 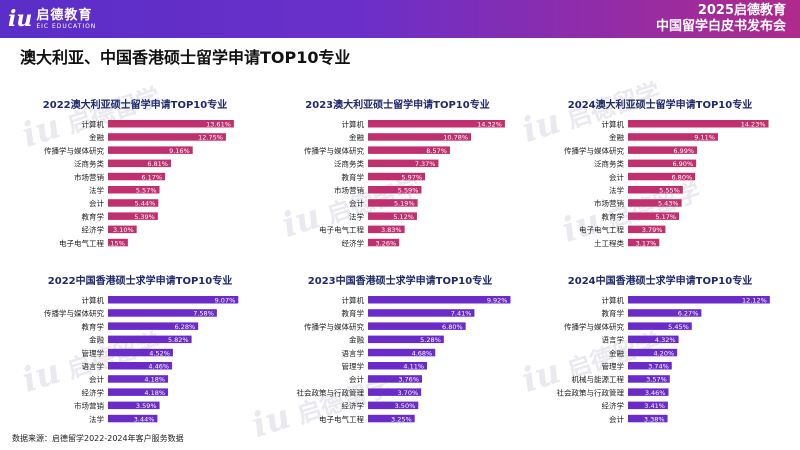 What do you see at coordinates (682, 164) in the screenshot?
I see `value-label: 6.90%` at bounding box center [682, 164].